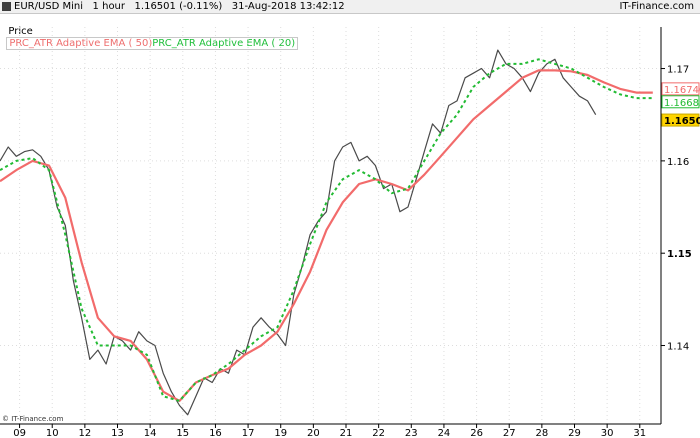 This screenshot has width=700, height=438. I want to click on y-tick-label-3: 1.17, so click(678, 70).